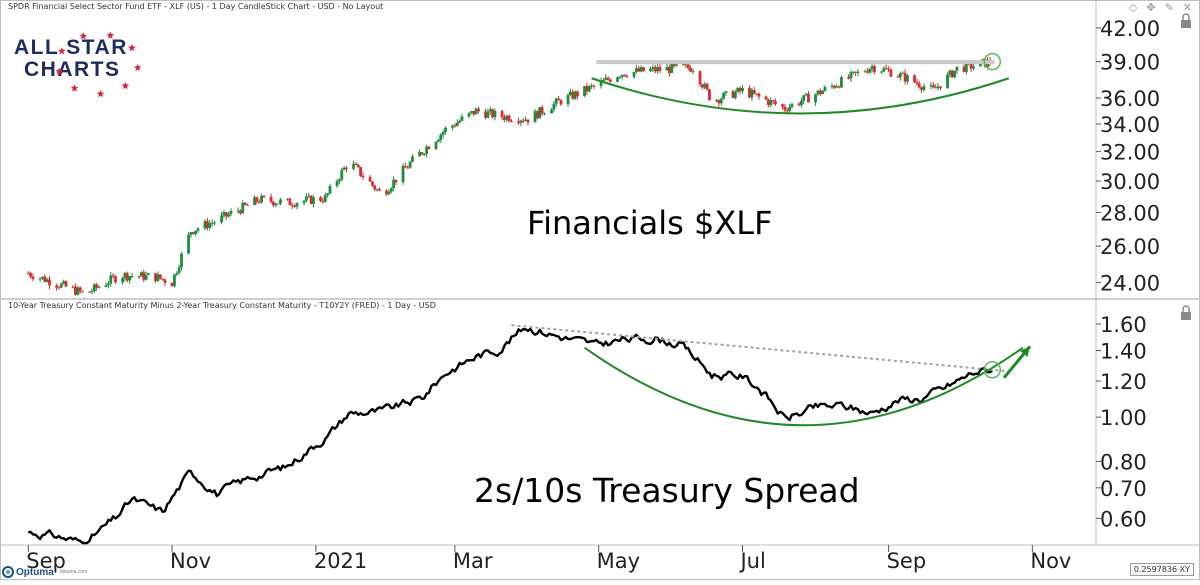  Describe the element at coordinates (618, 561) in the screenshot. I see `x-tick-label: May` at that location.